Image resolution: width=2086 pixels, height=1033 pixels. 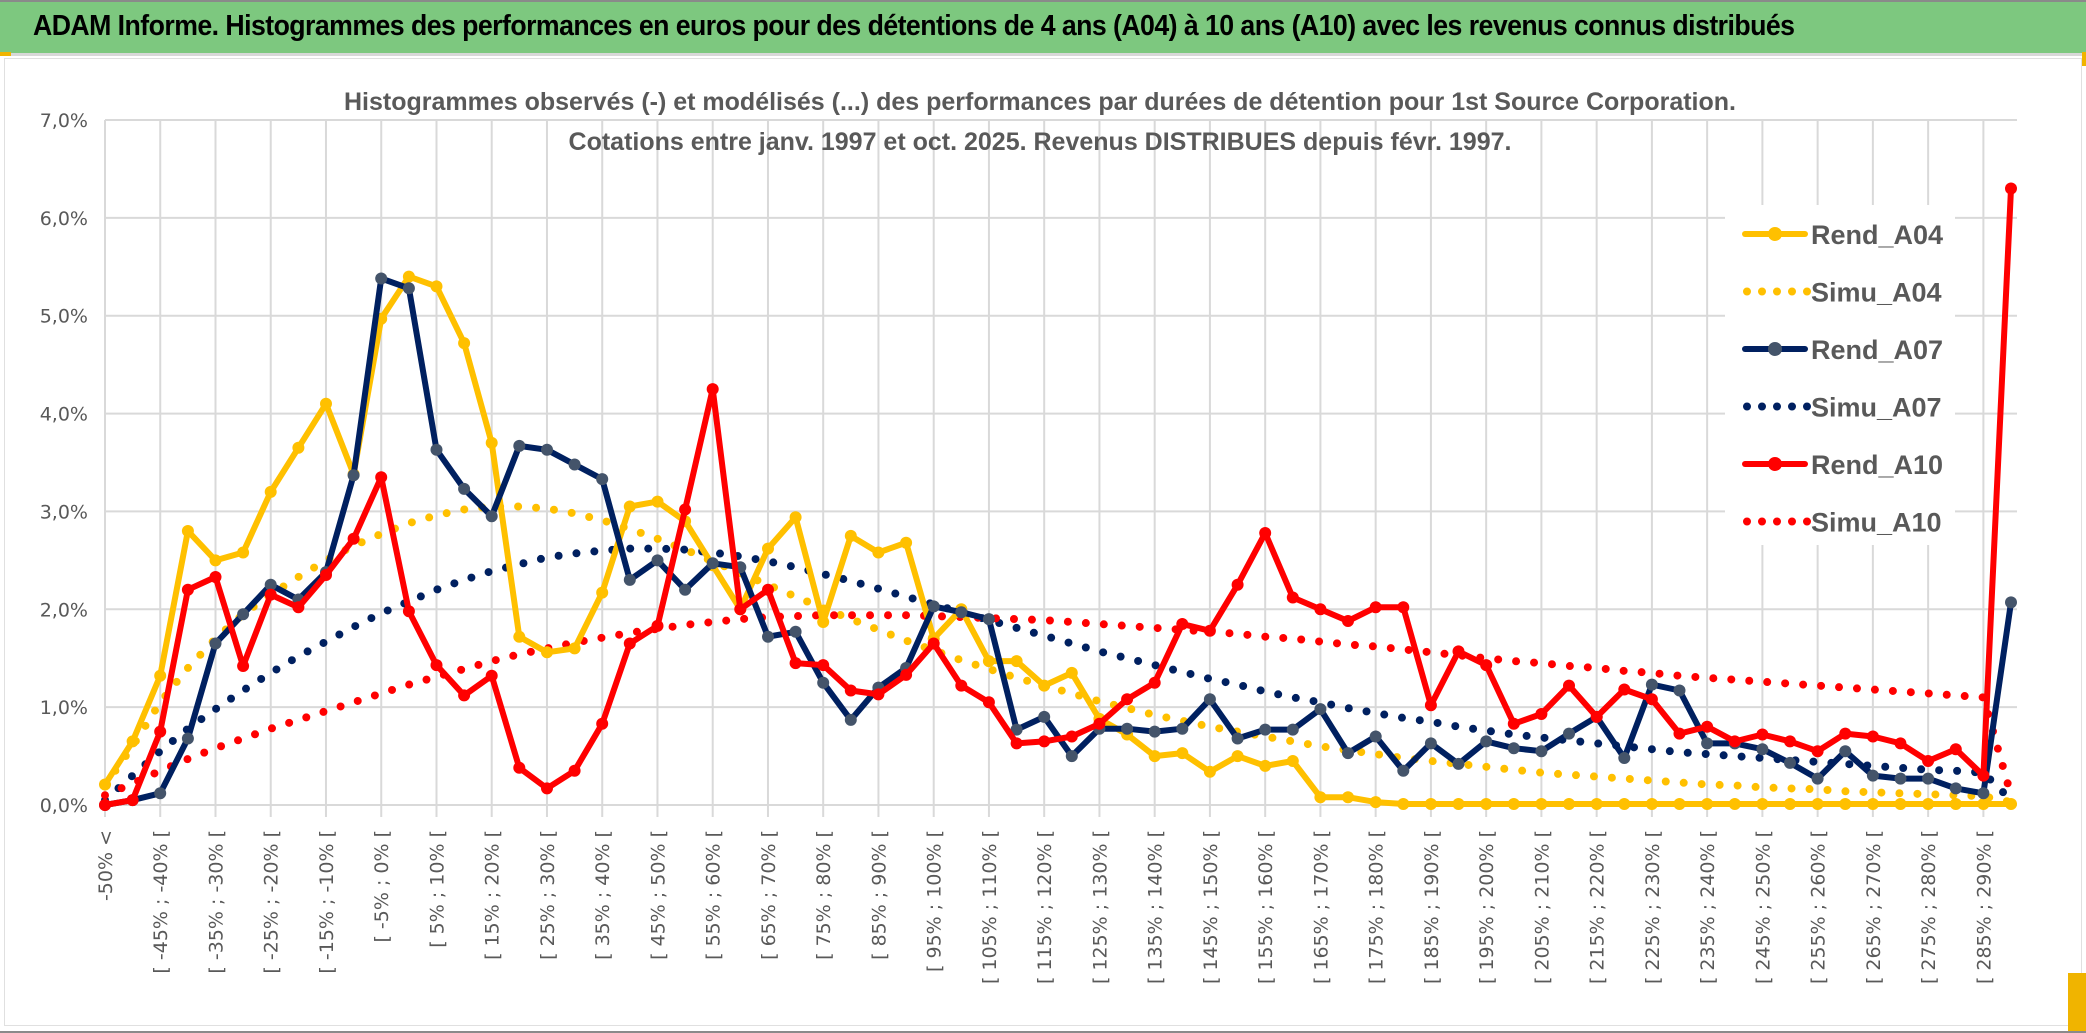 I want to click on x-tick-label: [ -25% ; -20% [, so click(x=272, y=902).